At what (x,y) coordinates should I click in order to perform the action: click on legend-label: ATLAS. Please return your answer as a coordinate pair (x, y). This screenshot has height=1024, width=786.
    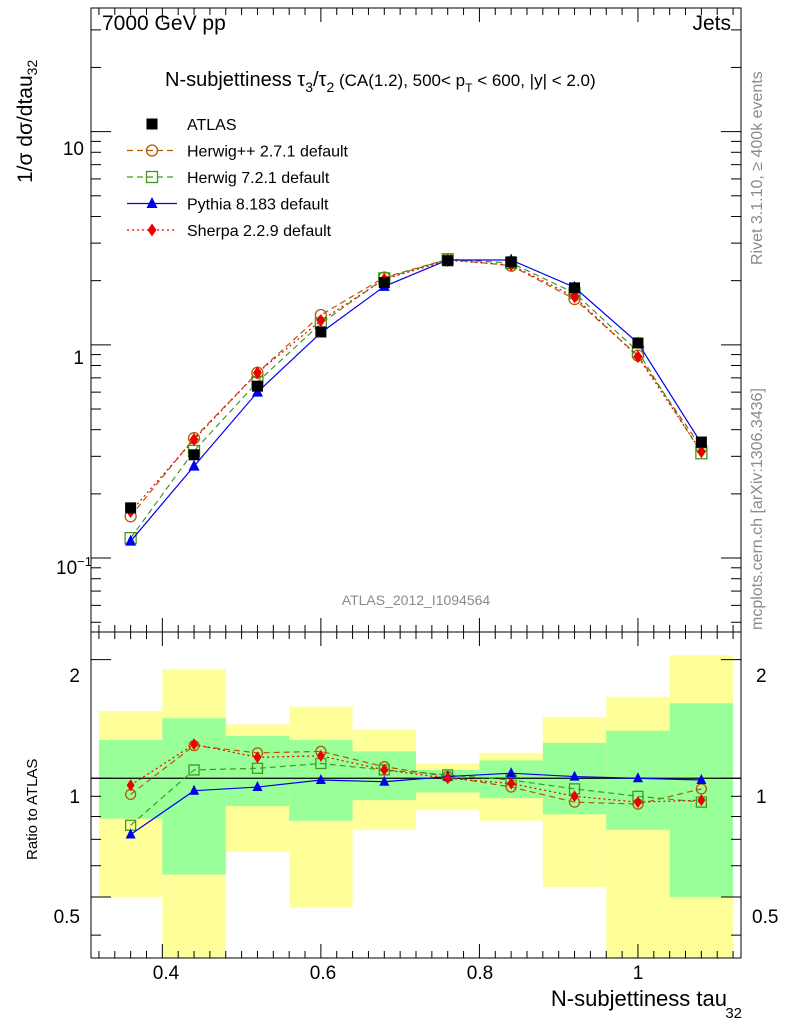
    Looking at the image, I should click on (212, 125).